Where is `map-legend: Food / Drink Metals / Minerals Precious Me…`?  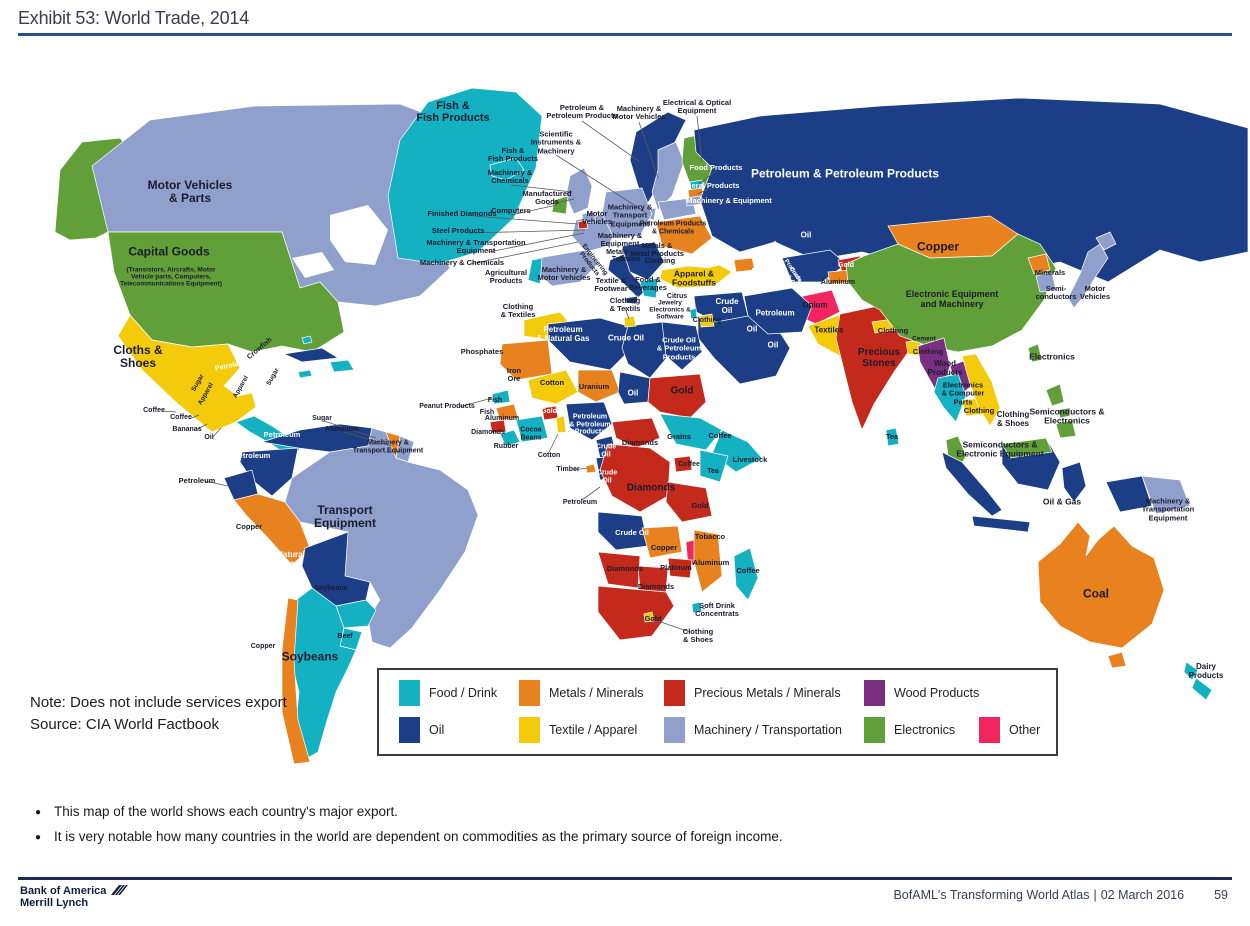 map-legend: Food / Drink Metals / Minerals Precious Me… is located at coordinates (717, 712).